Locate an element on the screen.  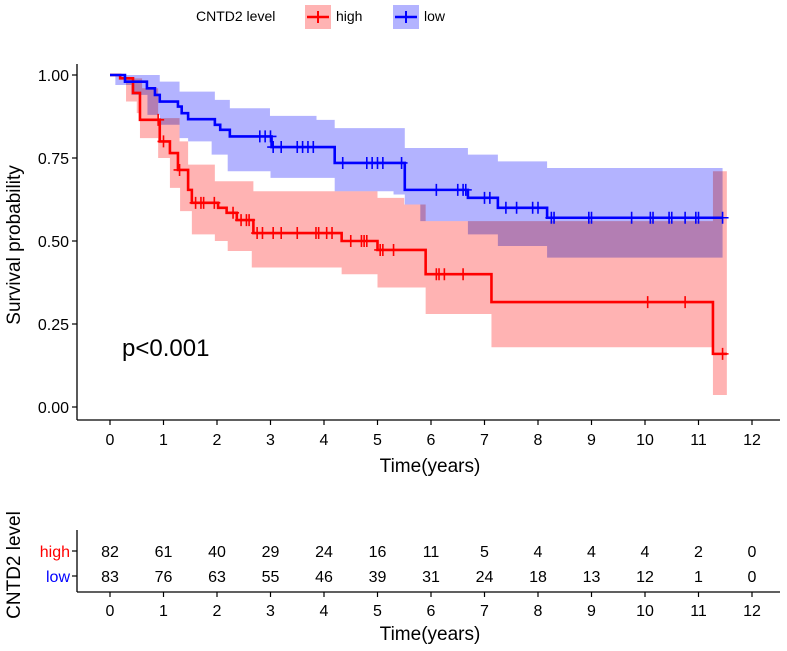
risk-x-tick-label: 11 is located at coordinates (698, 611).